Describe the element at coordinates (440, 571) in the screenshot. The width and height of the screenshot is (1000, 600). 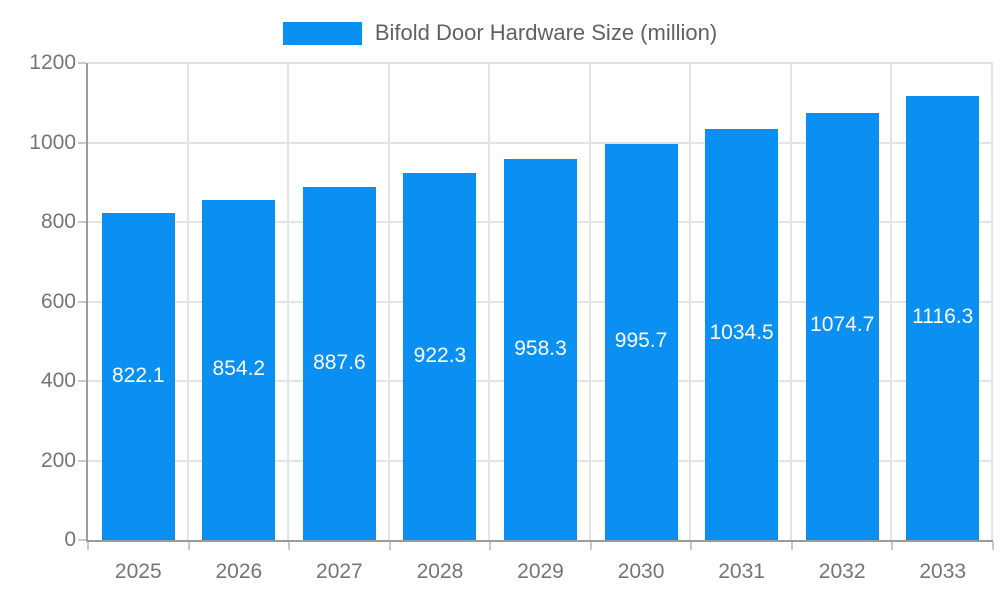
I see `x-axis-label: 2028` at that location.